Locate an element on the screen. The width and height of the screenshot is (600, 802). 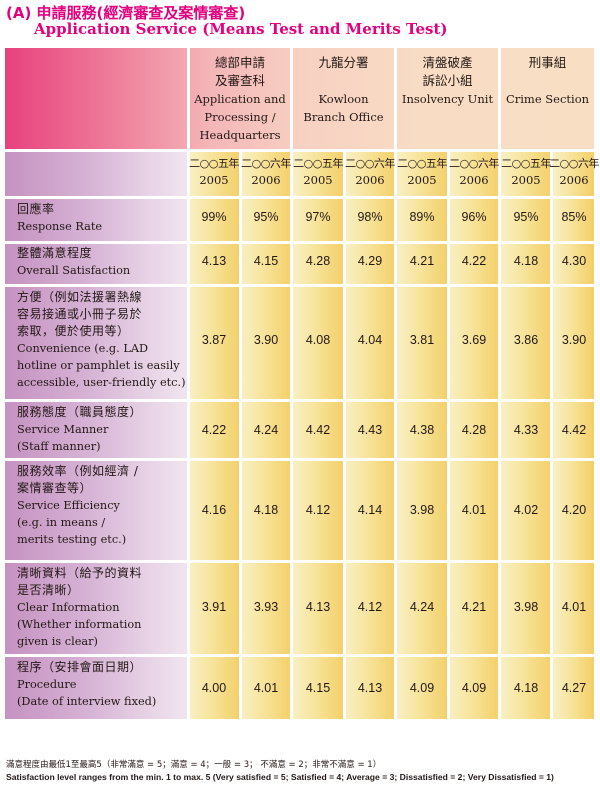
table-cell: 4.43 is located at coordinates (370, 430).